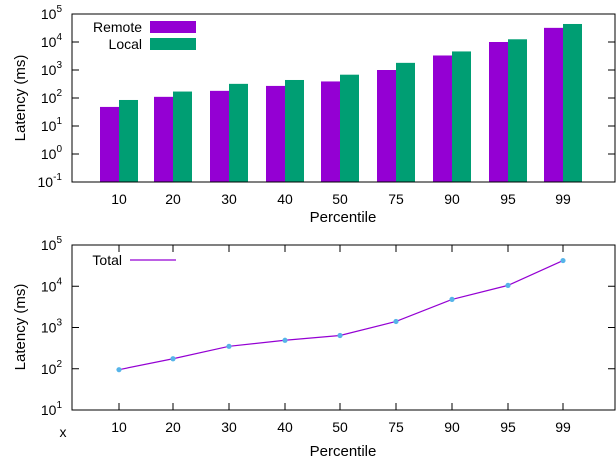 The image size is (616, 461). I want to click on line-chart-y-tick-exponent: 2, so click(59, 364).